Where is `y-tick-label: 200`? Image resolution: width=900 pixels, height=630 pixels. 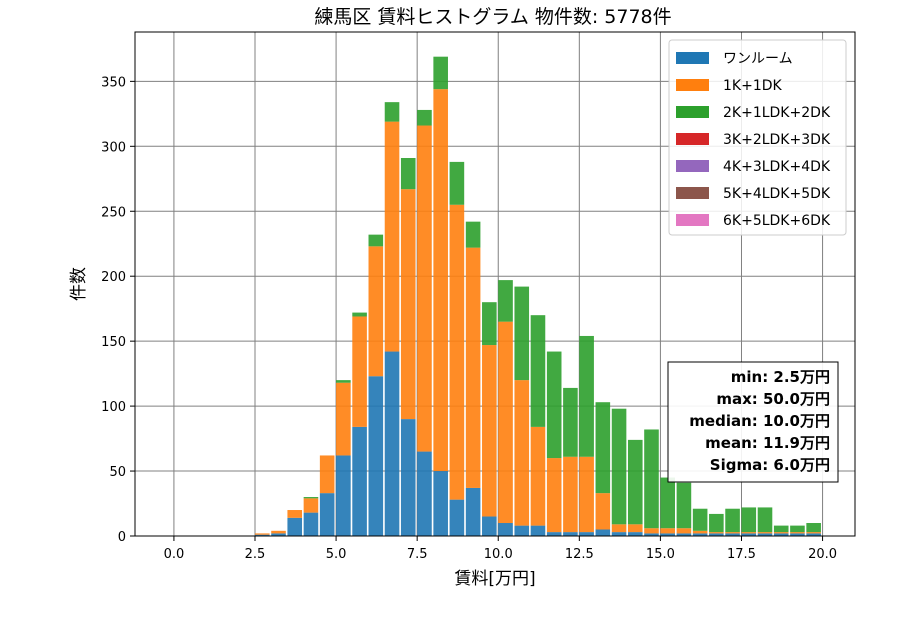 y-tick-label: 200 is located at coordinates (113, 277).